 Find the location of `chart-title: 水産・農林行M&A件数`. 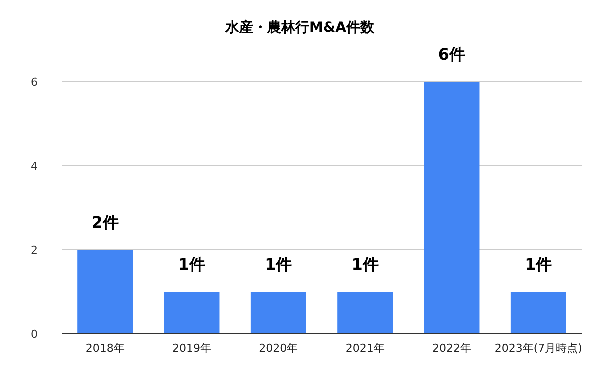

chart-title: 水産・農林行M&A件数 is located at coordinates (300, 27).